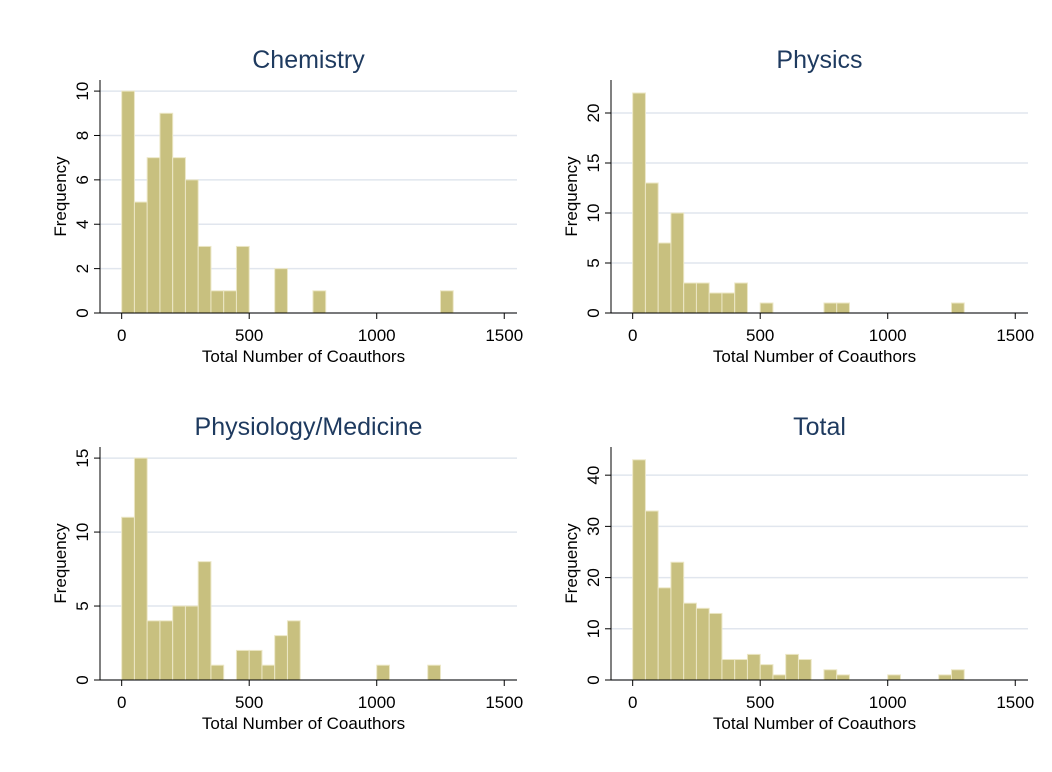 The height and width of the screenshot is (772, 1052). What do you see at coordinates (82, 179) in the screenshot?
I see `y-tick-label: 6` at bounding box center [82, 179].